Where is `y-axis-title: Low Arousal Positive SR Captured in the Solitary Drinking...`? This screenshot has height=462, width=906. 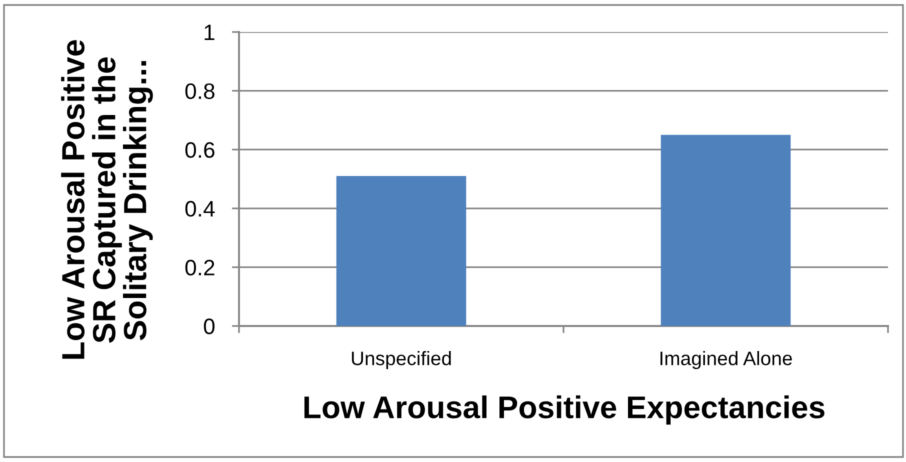
y-axis-title: Low Arousal Positive SR Captured in the Solitary Drinking... is located at coordinates (107, 199).